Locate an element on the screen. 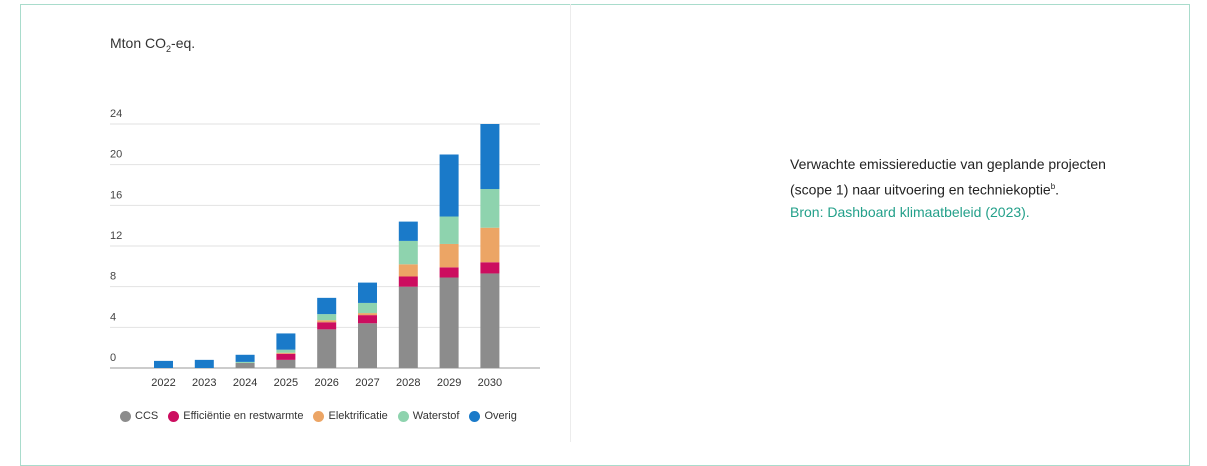  bar-stack-2027 is located at coordinates (367, 325).